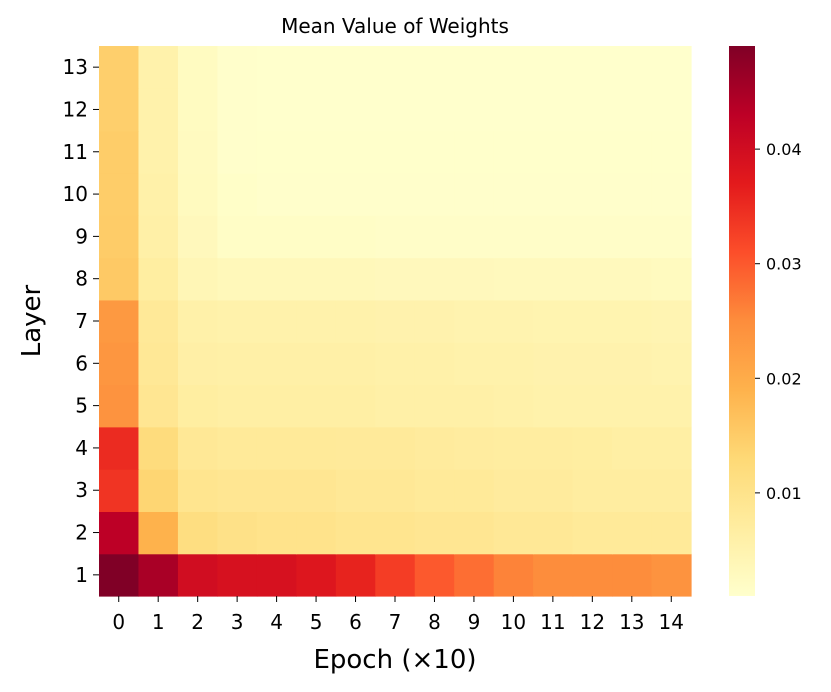  I want to click on x-tick-label: 12, so click(592, 622).